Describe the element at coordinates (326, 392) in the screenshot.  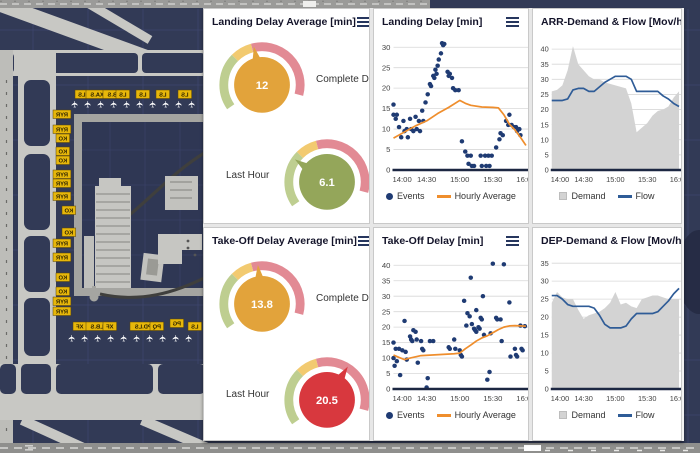
I see `gauge-takeoff-last-hour: 20.5` at that location.